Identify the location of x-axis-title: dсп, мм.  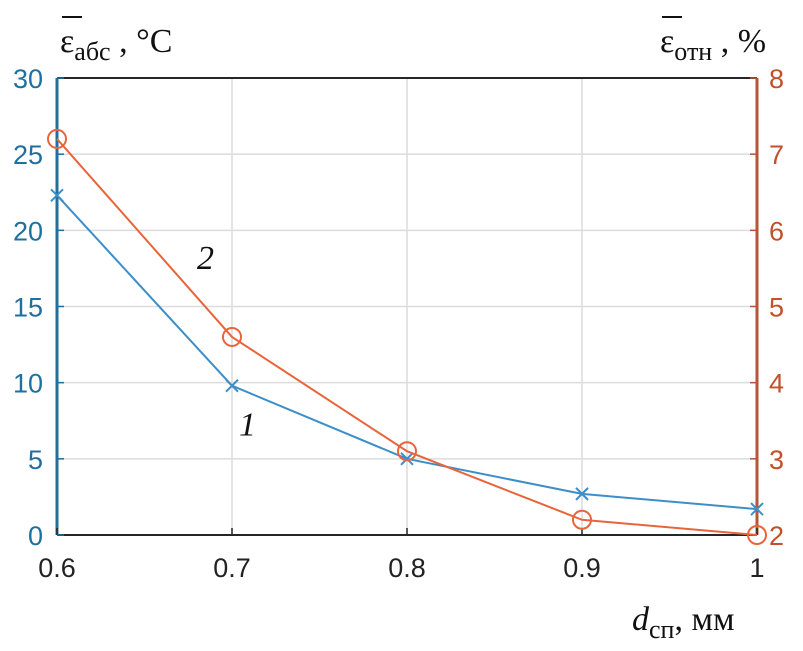
(683, 622).